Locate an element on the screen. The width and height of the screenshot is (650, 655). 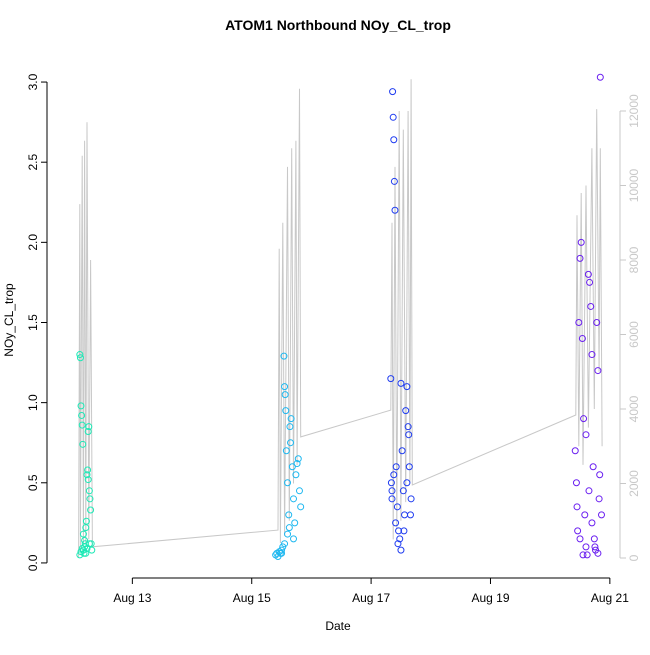
y-tick-label: 0.0 is located at coordinates (33, 562).